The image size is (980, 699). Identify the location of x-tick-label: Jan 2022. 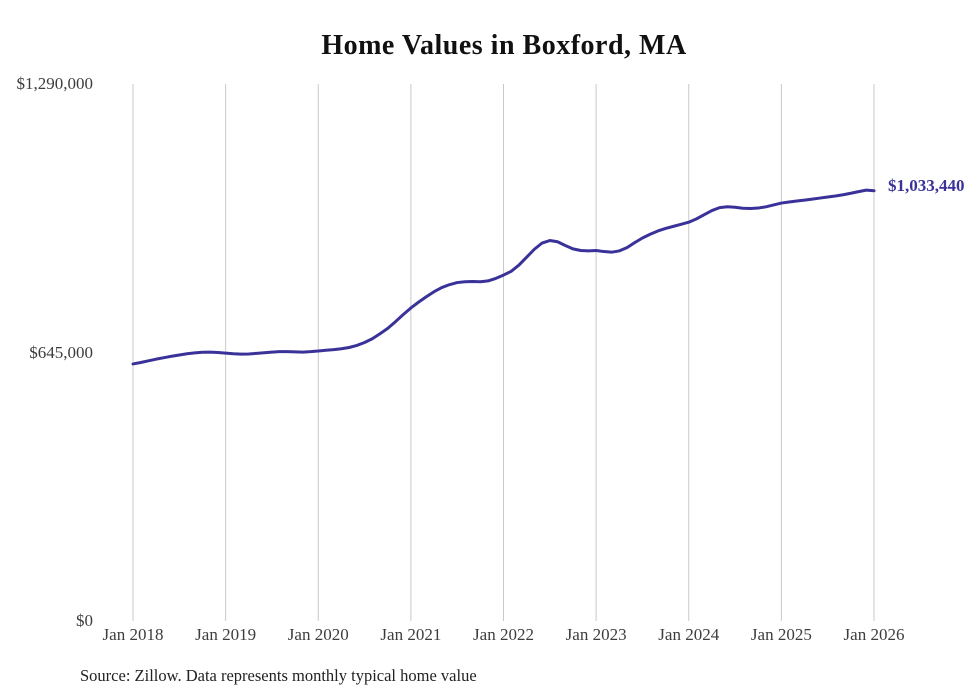
(503, 634).